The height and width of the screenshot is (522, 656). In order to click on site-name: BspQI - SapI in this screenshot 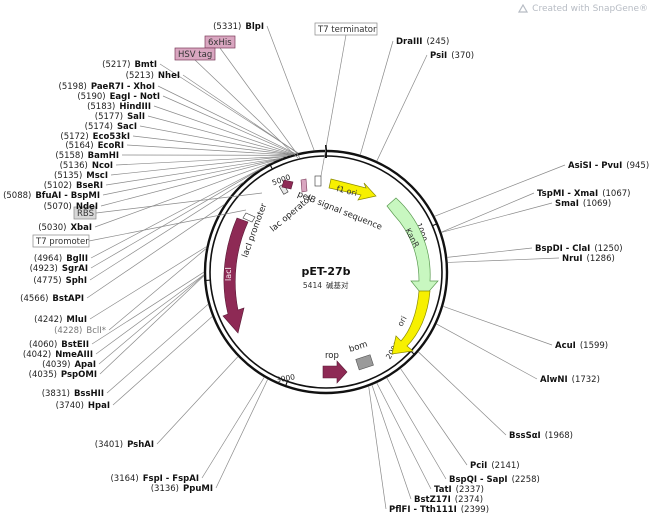, I will do `click(478, 480)`.